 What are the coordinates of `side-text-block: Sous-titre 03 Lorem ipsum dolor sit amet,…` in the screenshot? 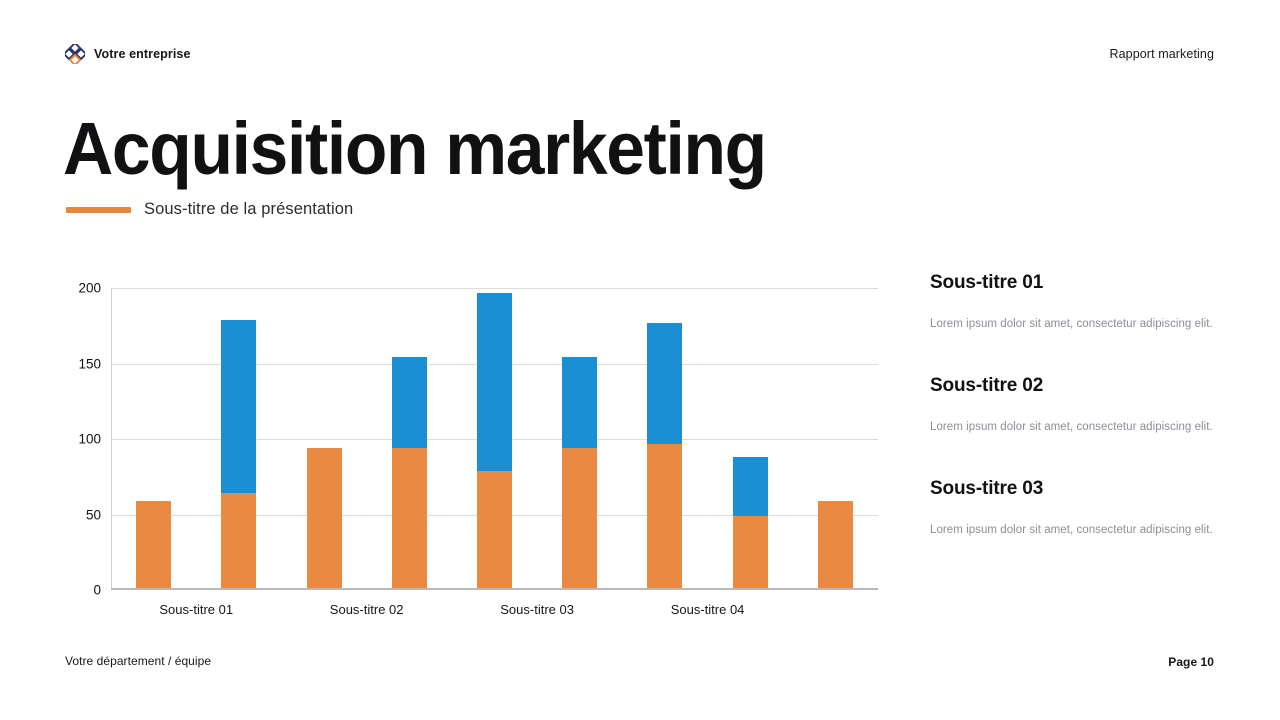 It's located at (1080, 508).